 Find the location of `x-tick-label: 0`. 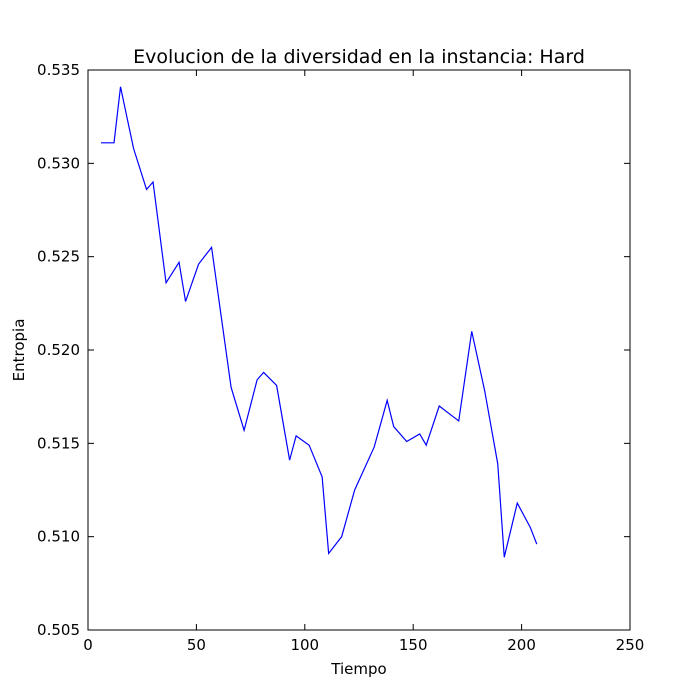

x-tick-label: 0 is located at coordinates (88, 645).